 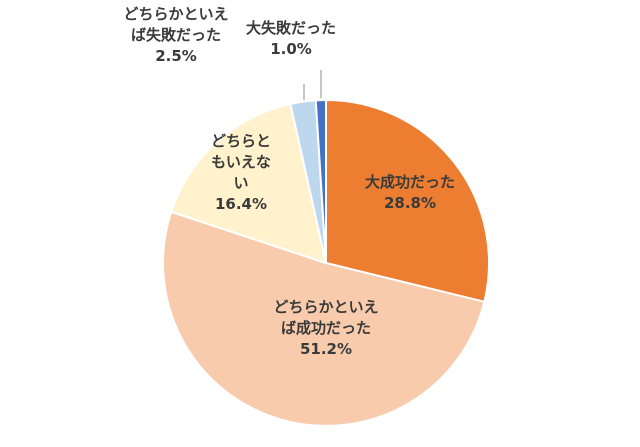 What do you see at coordinates (241, 162) in the screenshot?
I see `slice-category-label-2-line-1: もいえな` at bounding box center [241, 162].